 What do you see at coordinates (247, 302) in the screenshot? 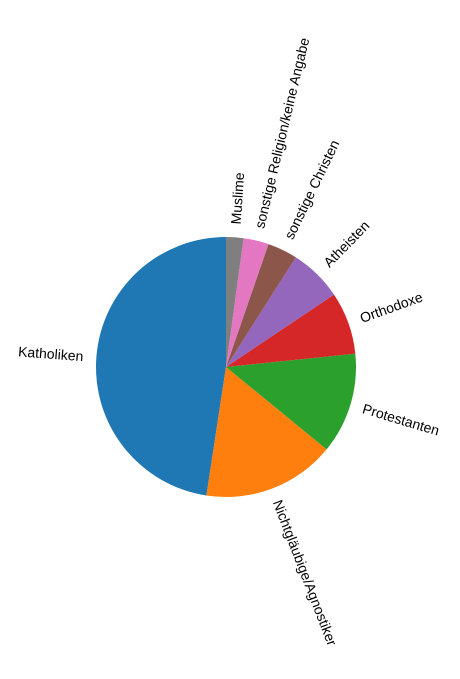
I see `pie-slice-sonstige-religion-keine-angabe` at bounding box center [247, 302].